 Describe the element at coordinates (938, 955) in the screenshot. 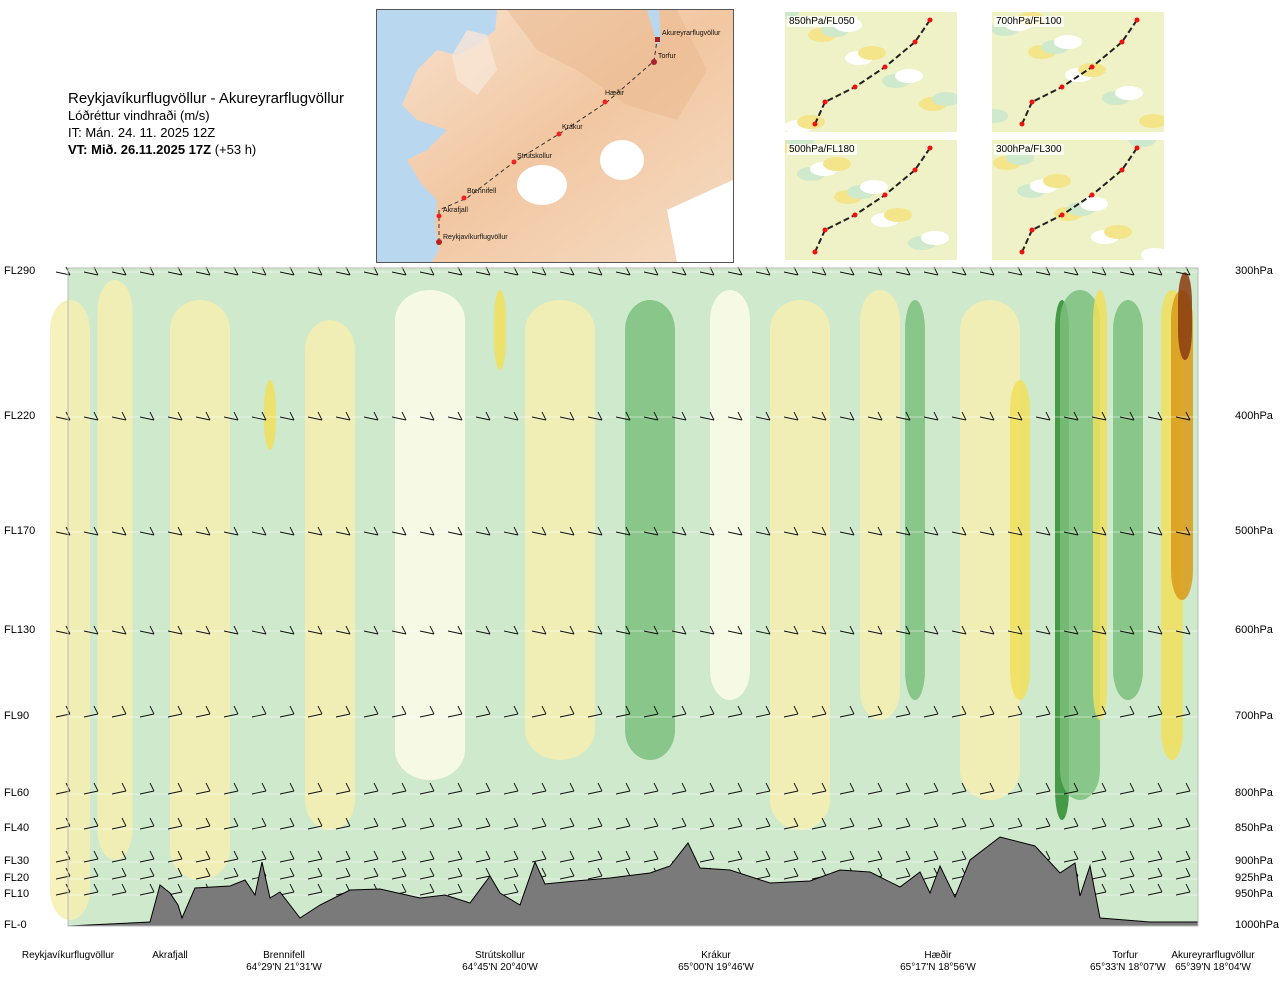

I see `waypoint-name: Hæðir` at that location.